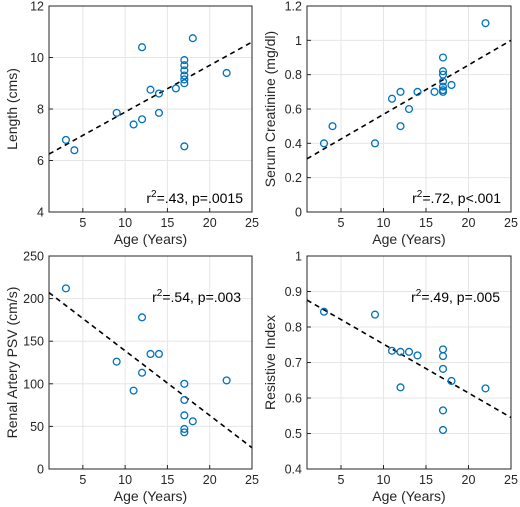  Describe the element at coordinates (194, 197) in the screenshot. I see `stats-annotation: r2=.43, p=.0015` at that location.